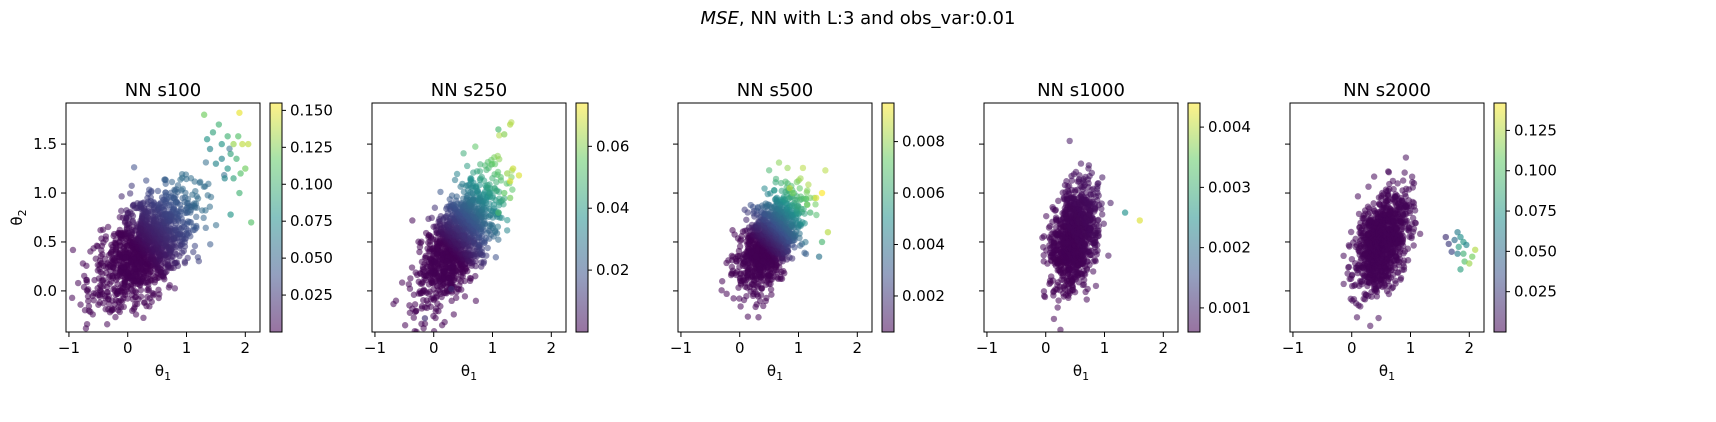 The width and height of the screenshot is (1716, 422). What do you see at coordinates (858, 18) in the screenshot?
I see `figure-suptitle: MSE, NN with L:3 and obs_var:0.01` at bounding box center [858, 18].